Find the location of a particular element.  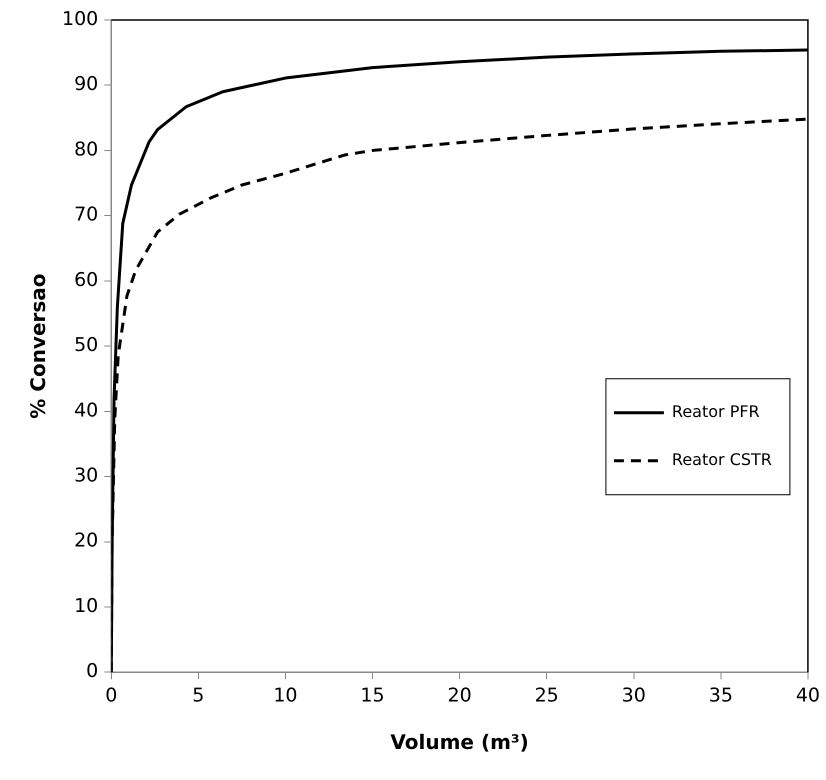

x-tick-label: 0 is located at coordinates (111, 695).